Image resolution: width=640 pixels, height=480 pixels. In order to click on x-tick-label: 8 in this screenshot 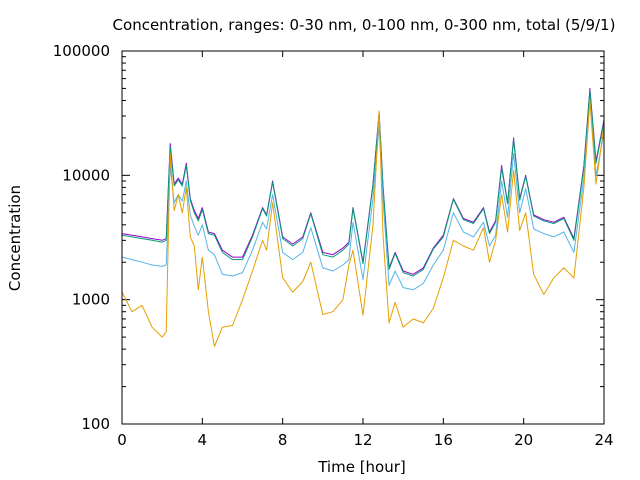, I will do `click(283, 440)`.